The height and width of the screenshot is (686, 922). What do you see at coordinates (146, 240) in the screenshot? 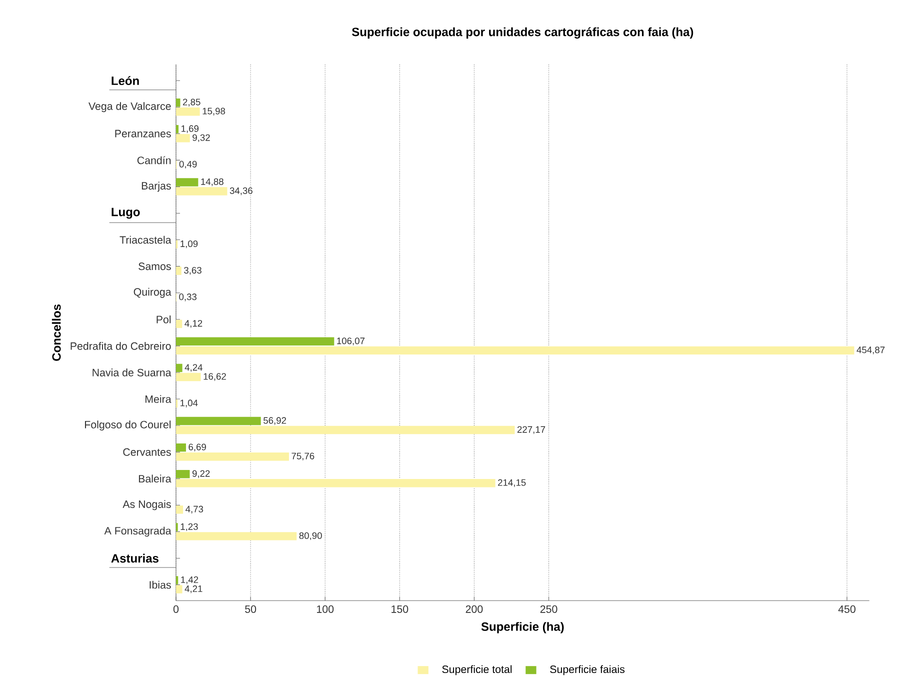
I see `y-tick-label: Triacastela` at bounding box center [146, 240].